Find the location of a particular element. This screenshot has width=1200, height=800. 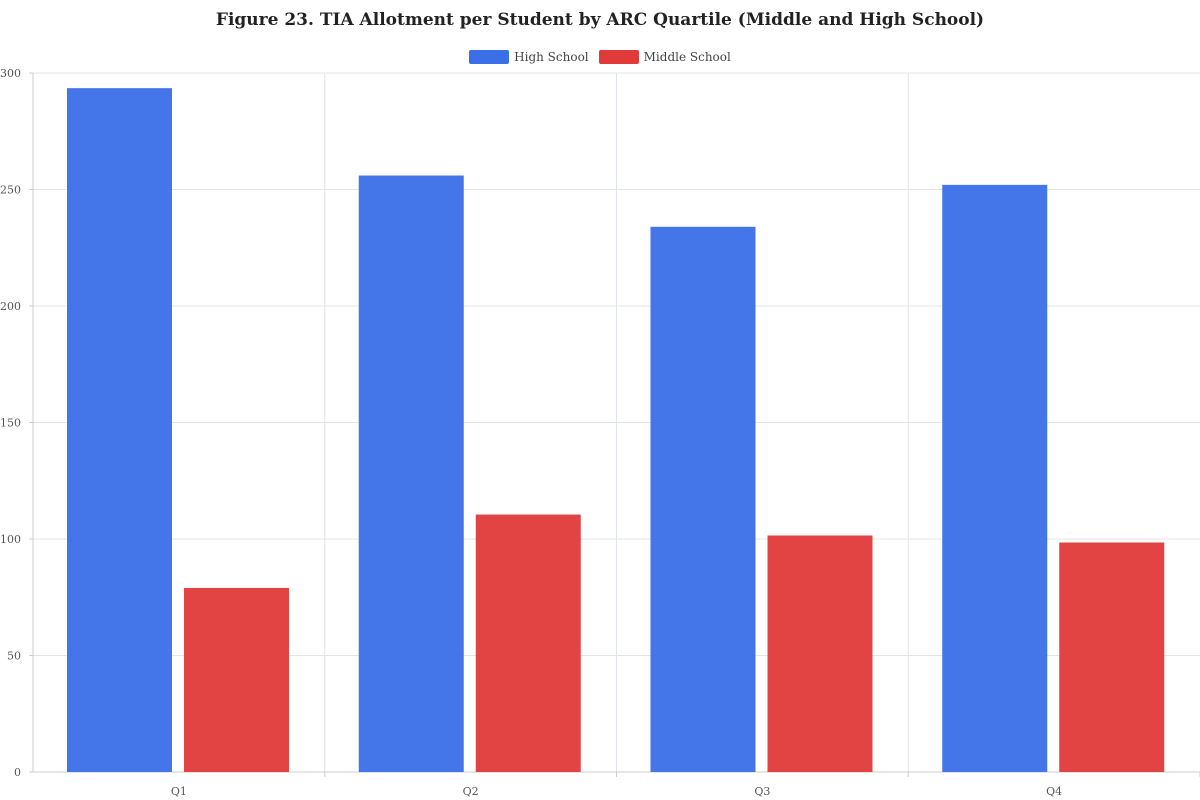

y-tick-label: 200 is located at coordinates (10, 306).